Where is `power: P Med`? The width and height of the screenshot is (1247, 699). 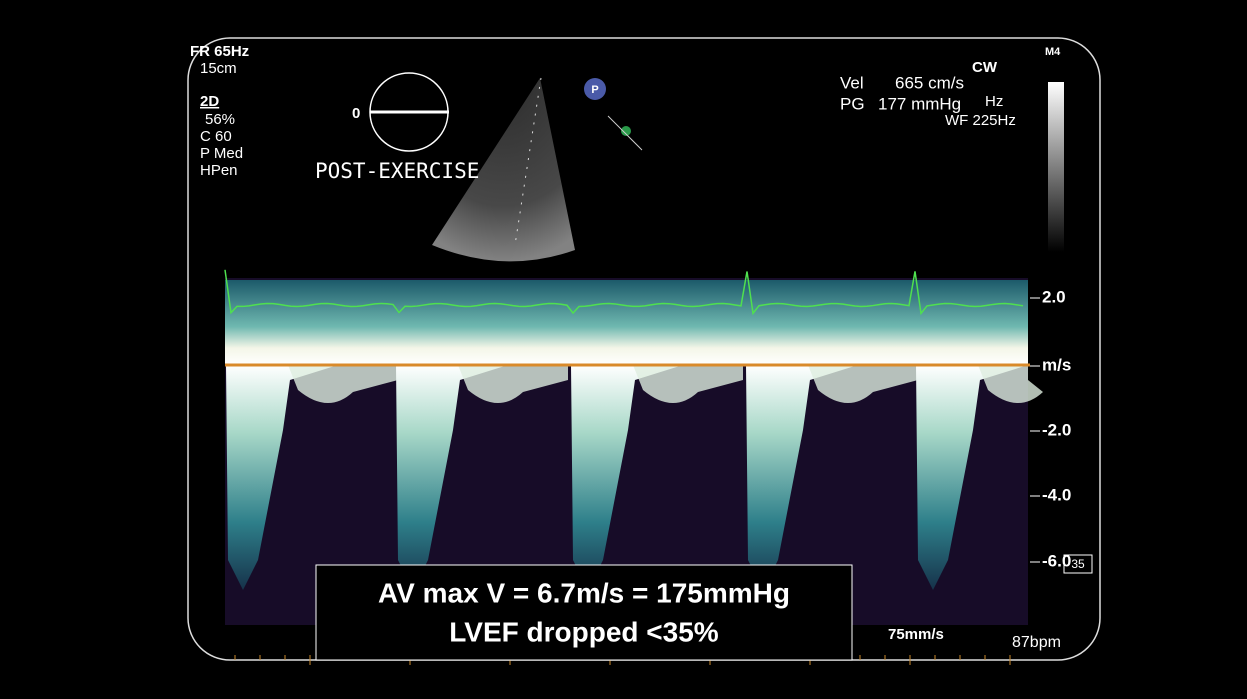
power: P Med is located at coordinates (221, 153).